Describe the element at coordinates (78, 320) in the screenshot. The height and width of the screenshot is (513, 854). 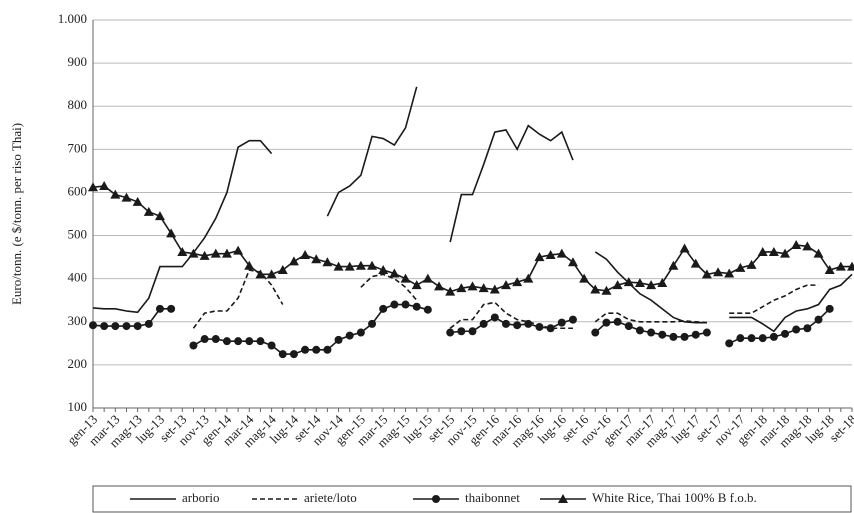
I see `y-tick-label: 300` at that location.